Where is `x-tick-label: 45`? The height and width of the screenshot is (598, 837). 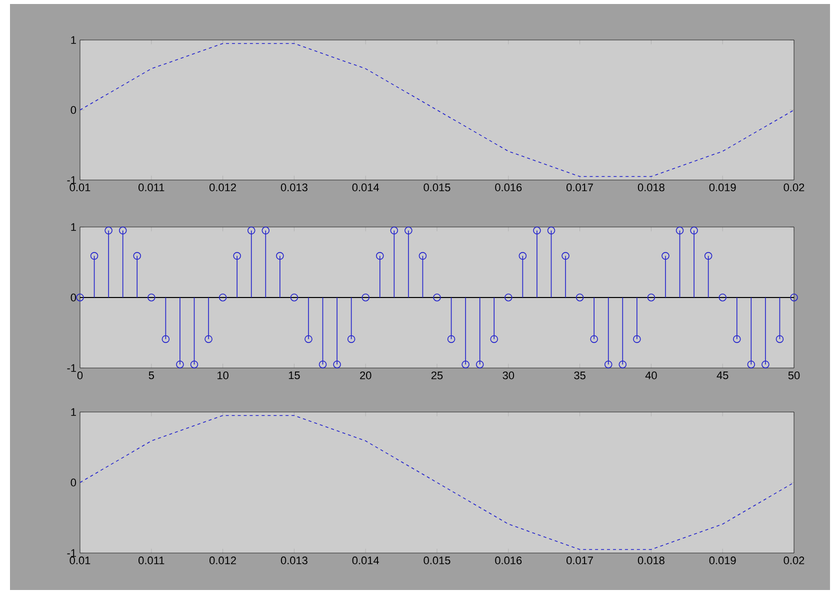
x-tick-label: 45 is located at coordinates (722, 376).